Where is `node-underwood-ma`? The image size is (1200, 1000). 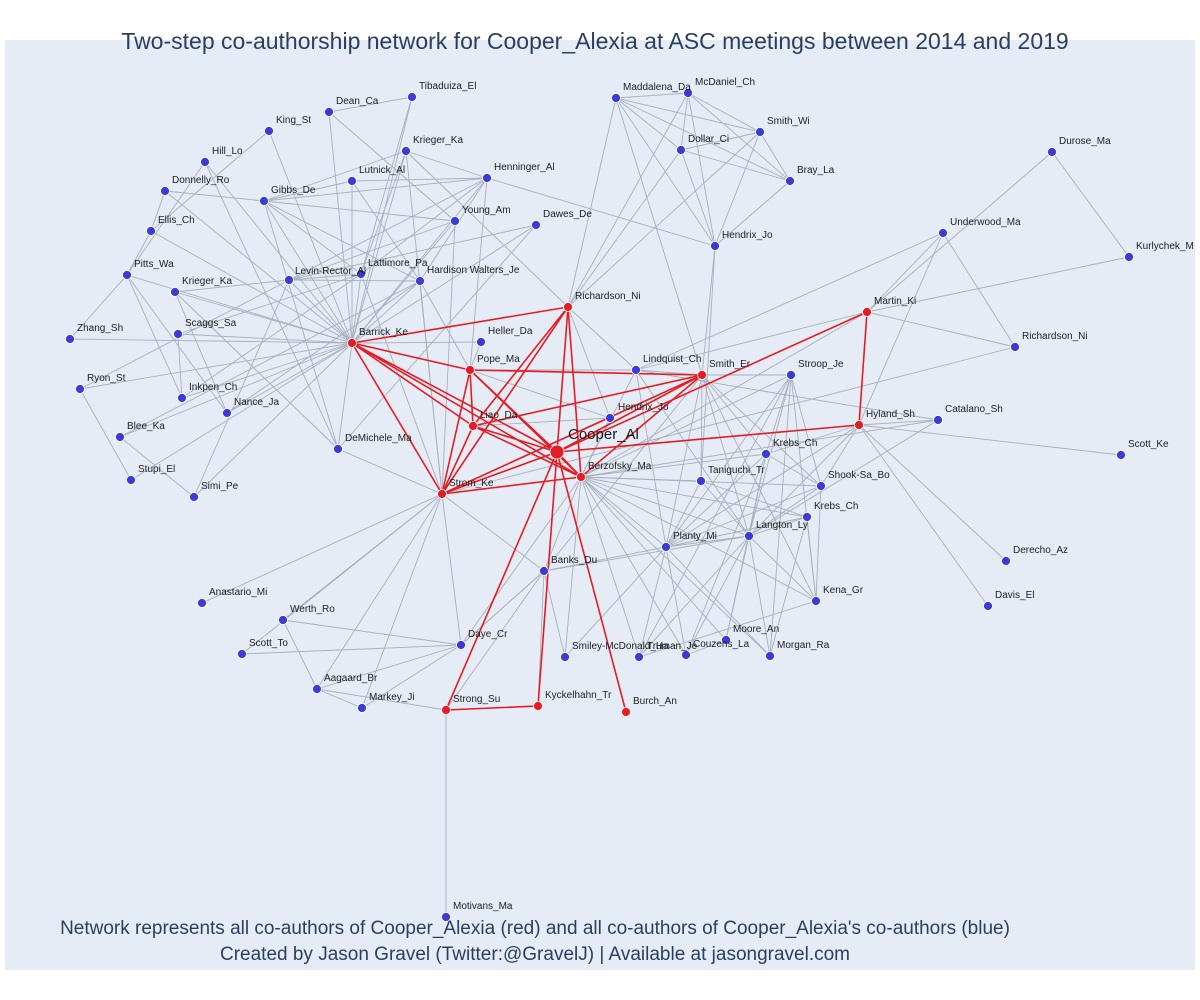 node-underwood-ma is located at coordinates (943, 233).